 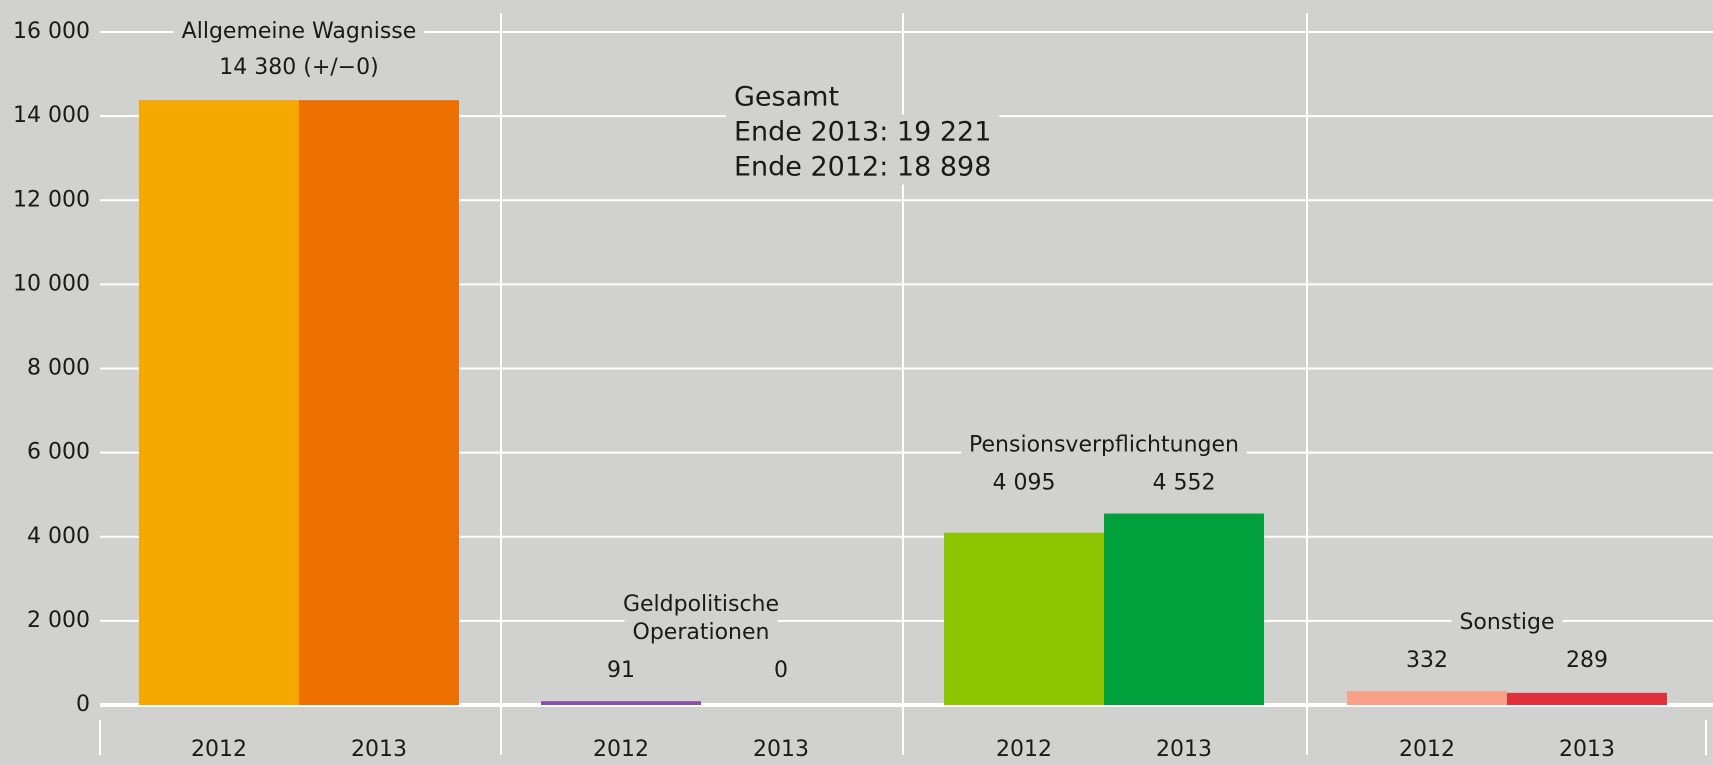 I want to click on y-tick-label: 0, so click(x=83, y=704).